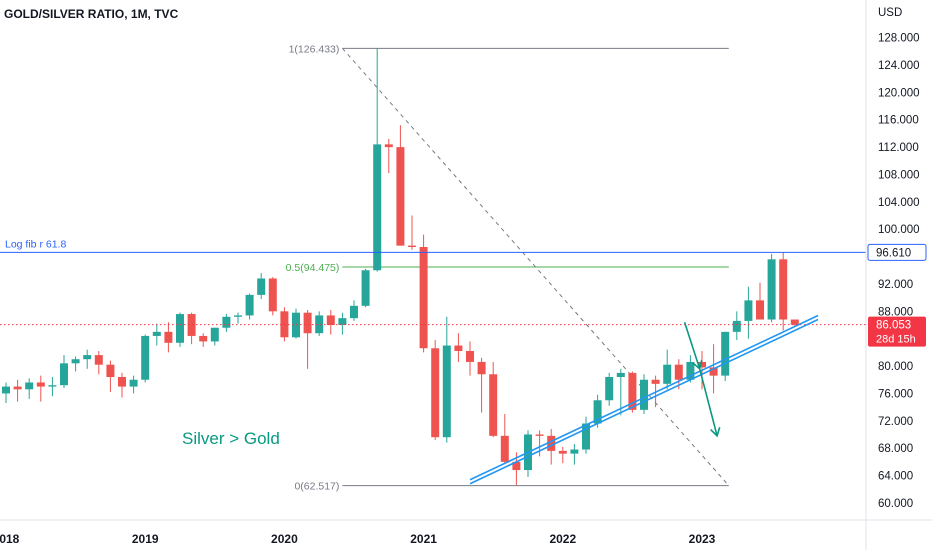 This screenshot has width=932, height=555. I want to click on currency-label: USD, so click(890, 13).